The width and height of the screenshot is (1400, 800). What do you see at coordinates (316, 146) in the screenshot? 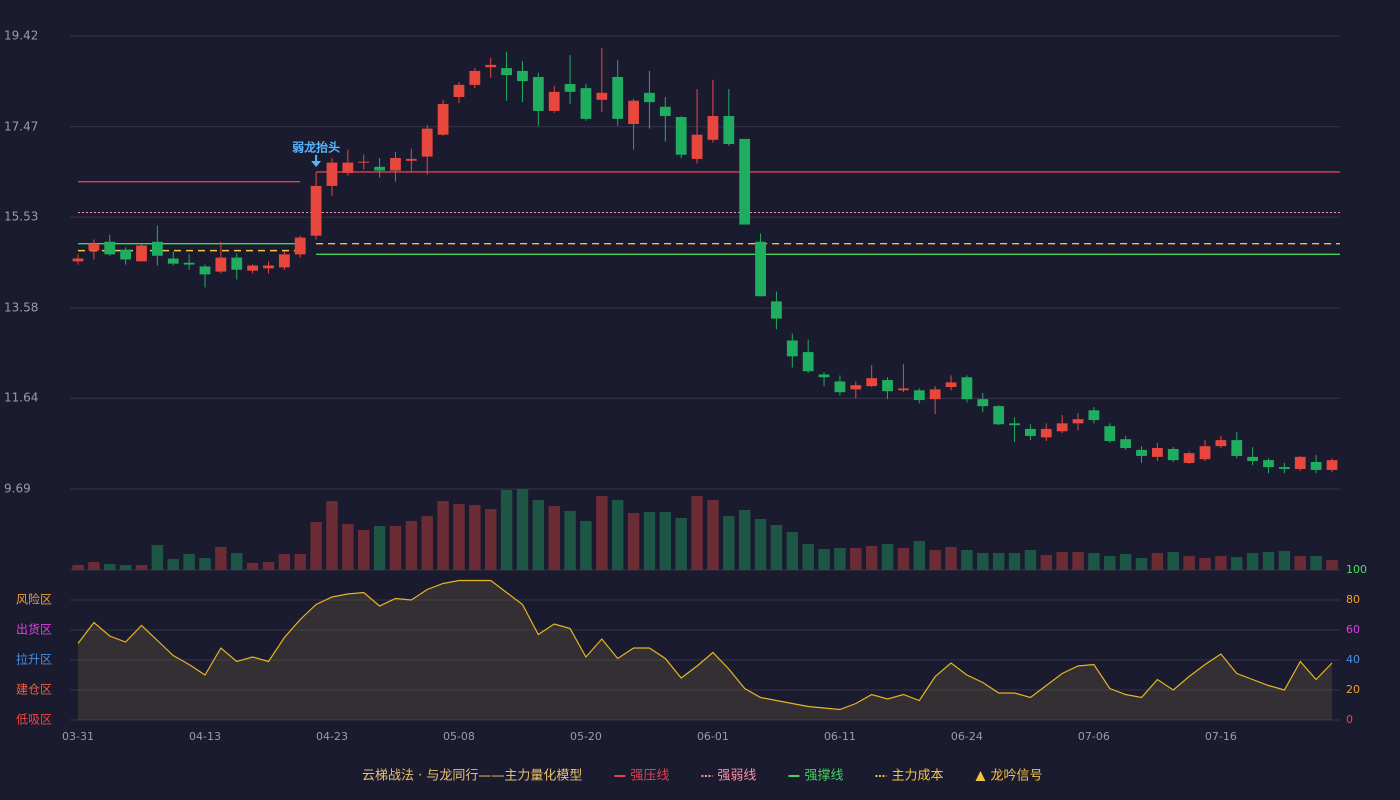
I see `annotation: 弱龙抬头` at bounding box center [316, 146].